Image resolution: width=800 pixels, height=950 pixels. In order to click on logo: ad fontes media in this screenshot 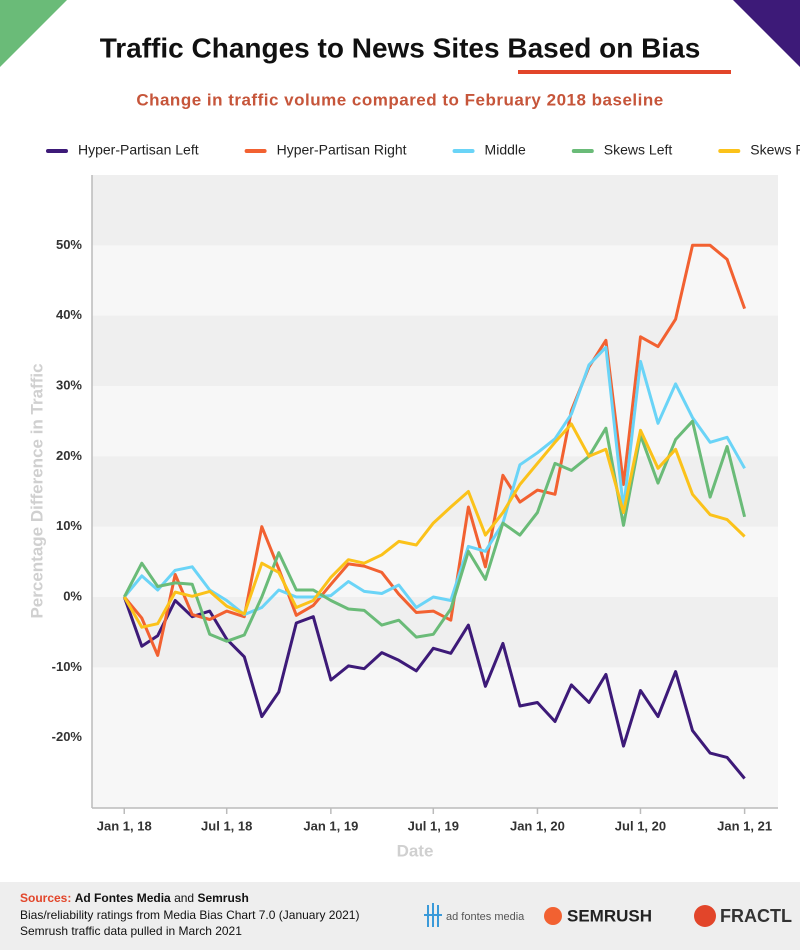, I will do `click(474, 915)`.